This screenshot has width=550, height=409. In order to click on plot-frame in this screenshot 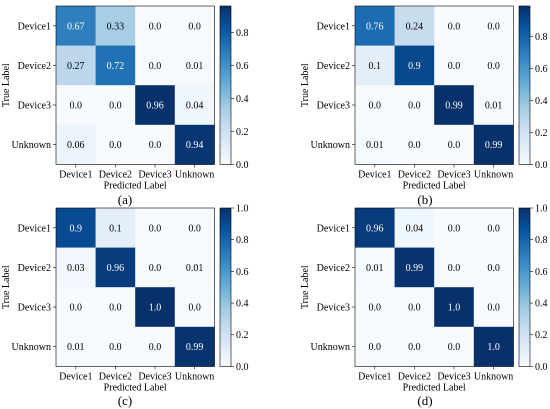, I will do `click(434, 287)`.